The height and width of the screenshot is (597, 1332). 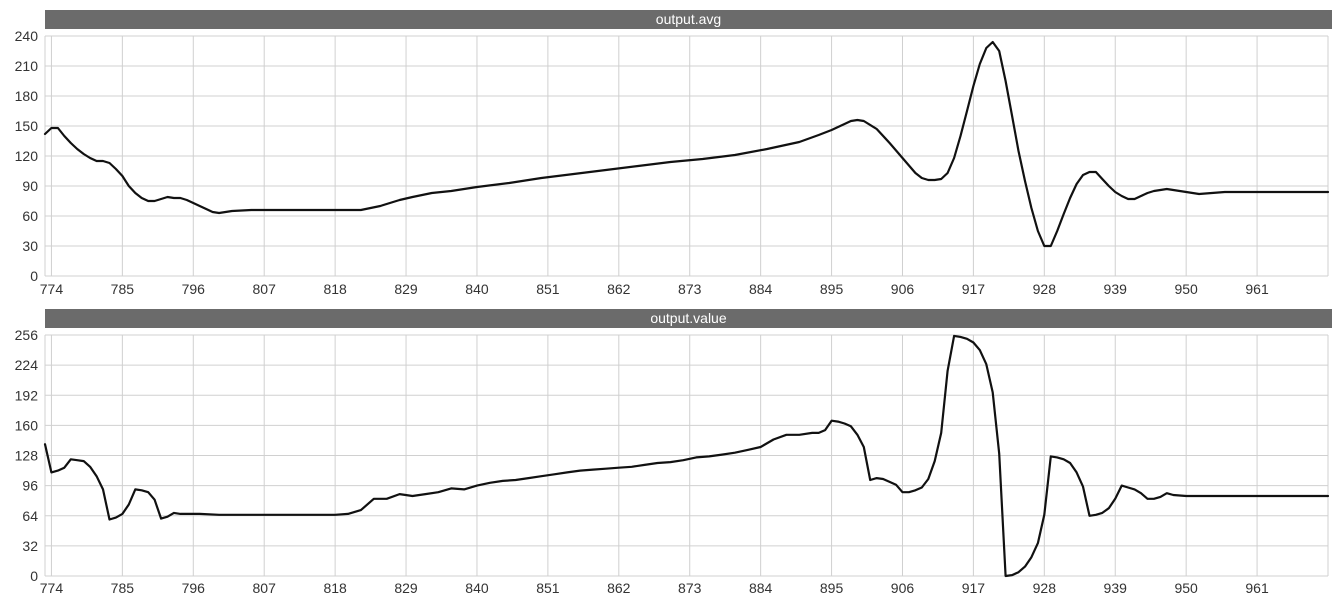 I want to click on output-value-title: output.value, so click(x=688, y=318).